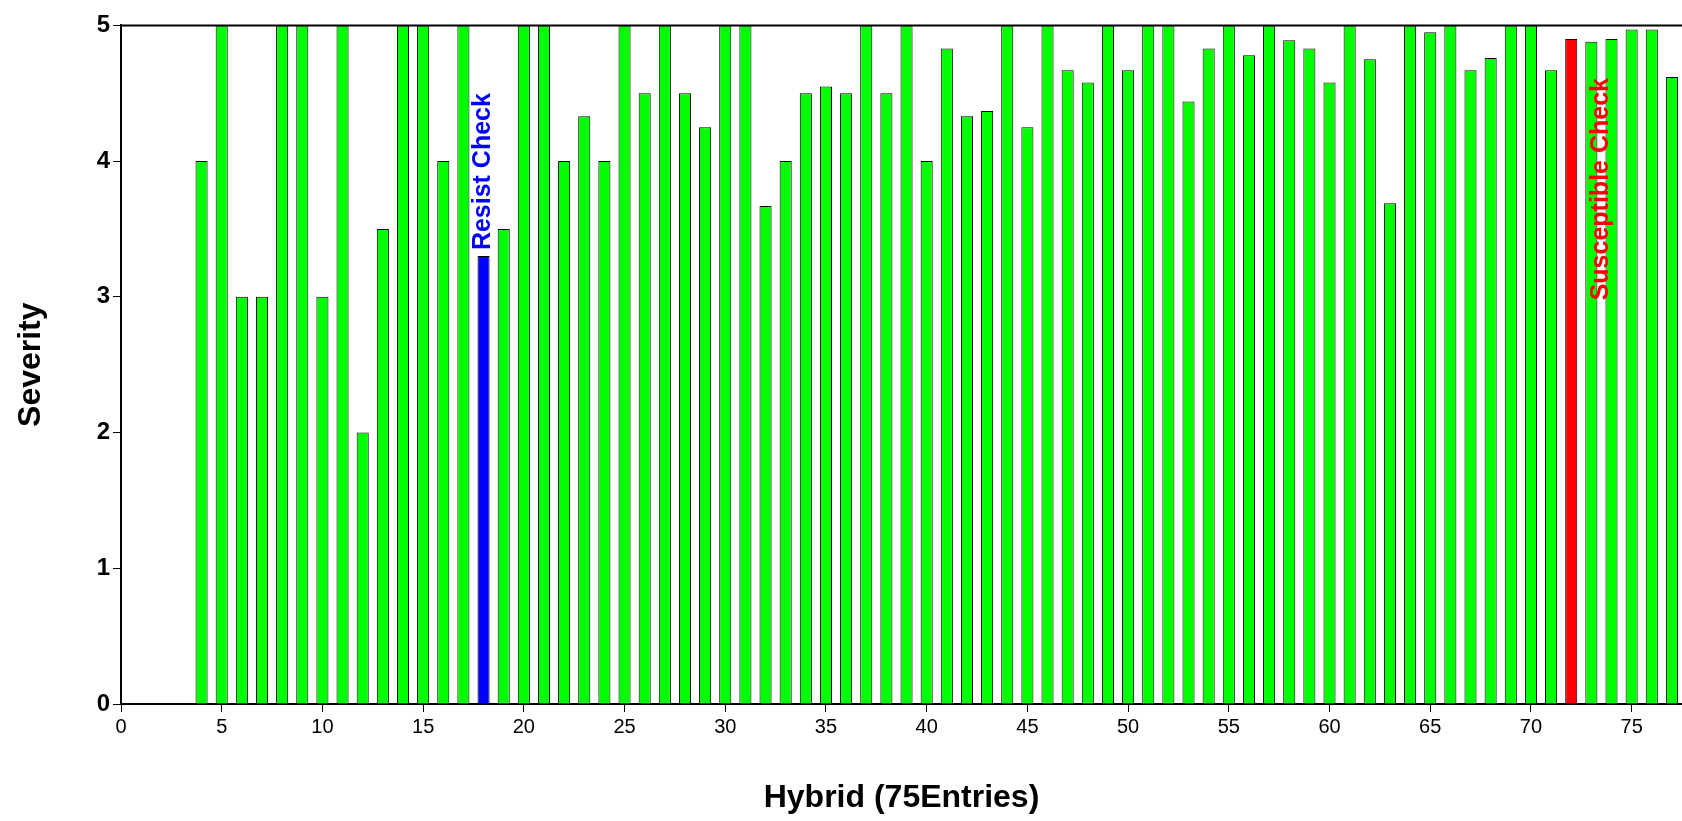 This screenshot has height=821, width=1682. I want to click on x-tick-label: 40, so click(926, 725).